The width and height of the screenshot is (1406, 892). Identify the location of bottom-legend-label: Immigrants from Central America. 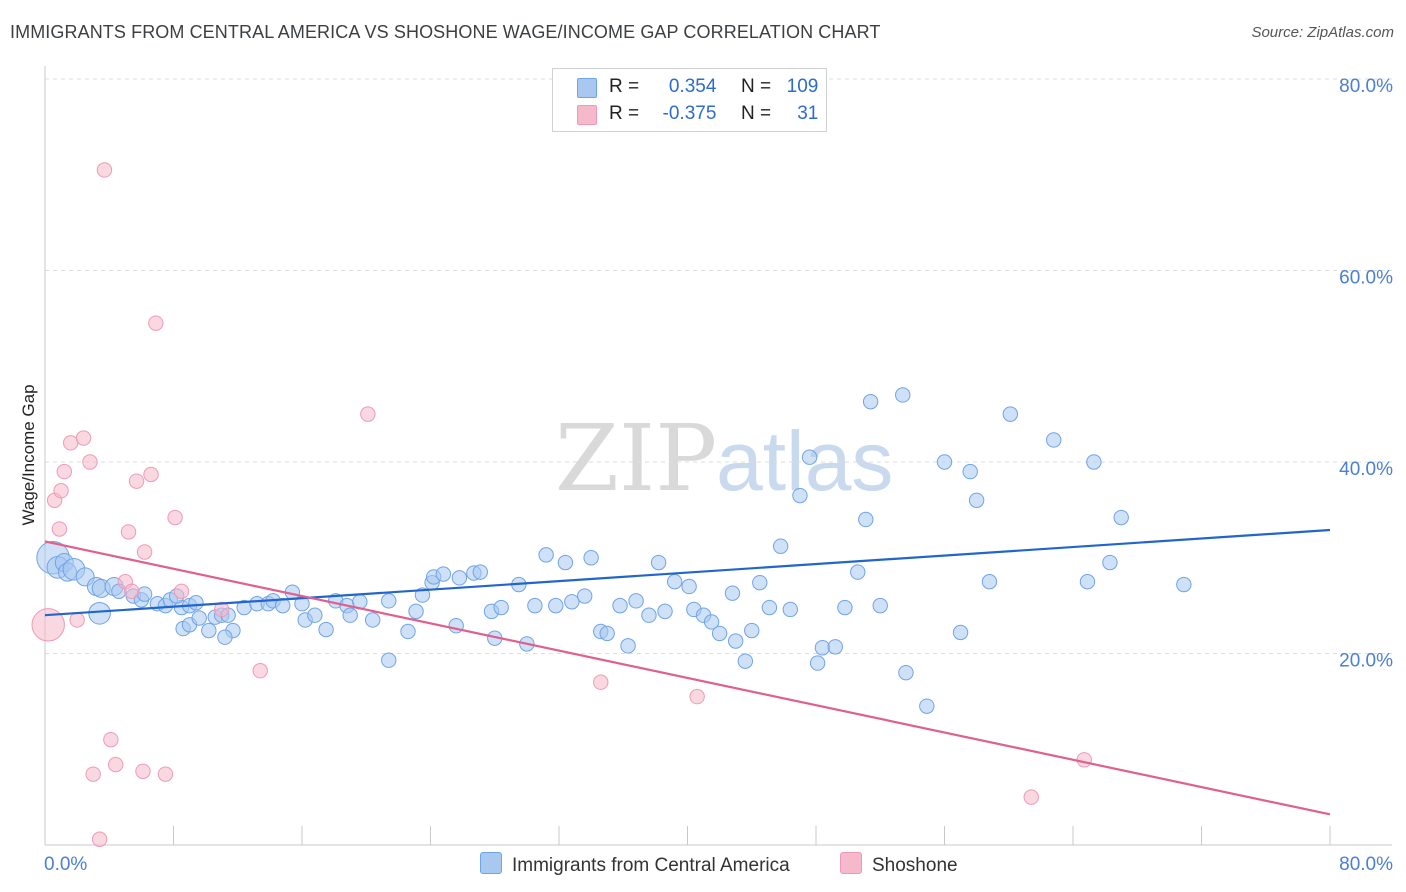
(651, 865).